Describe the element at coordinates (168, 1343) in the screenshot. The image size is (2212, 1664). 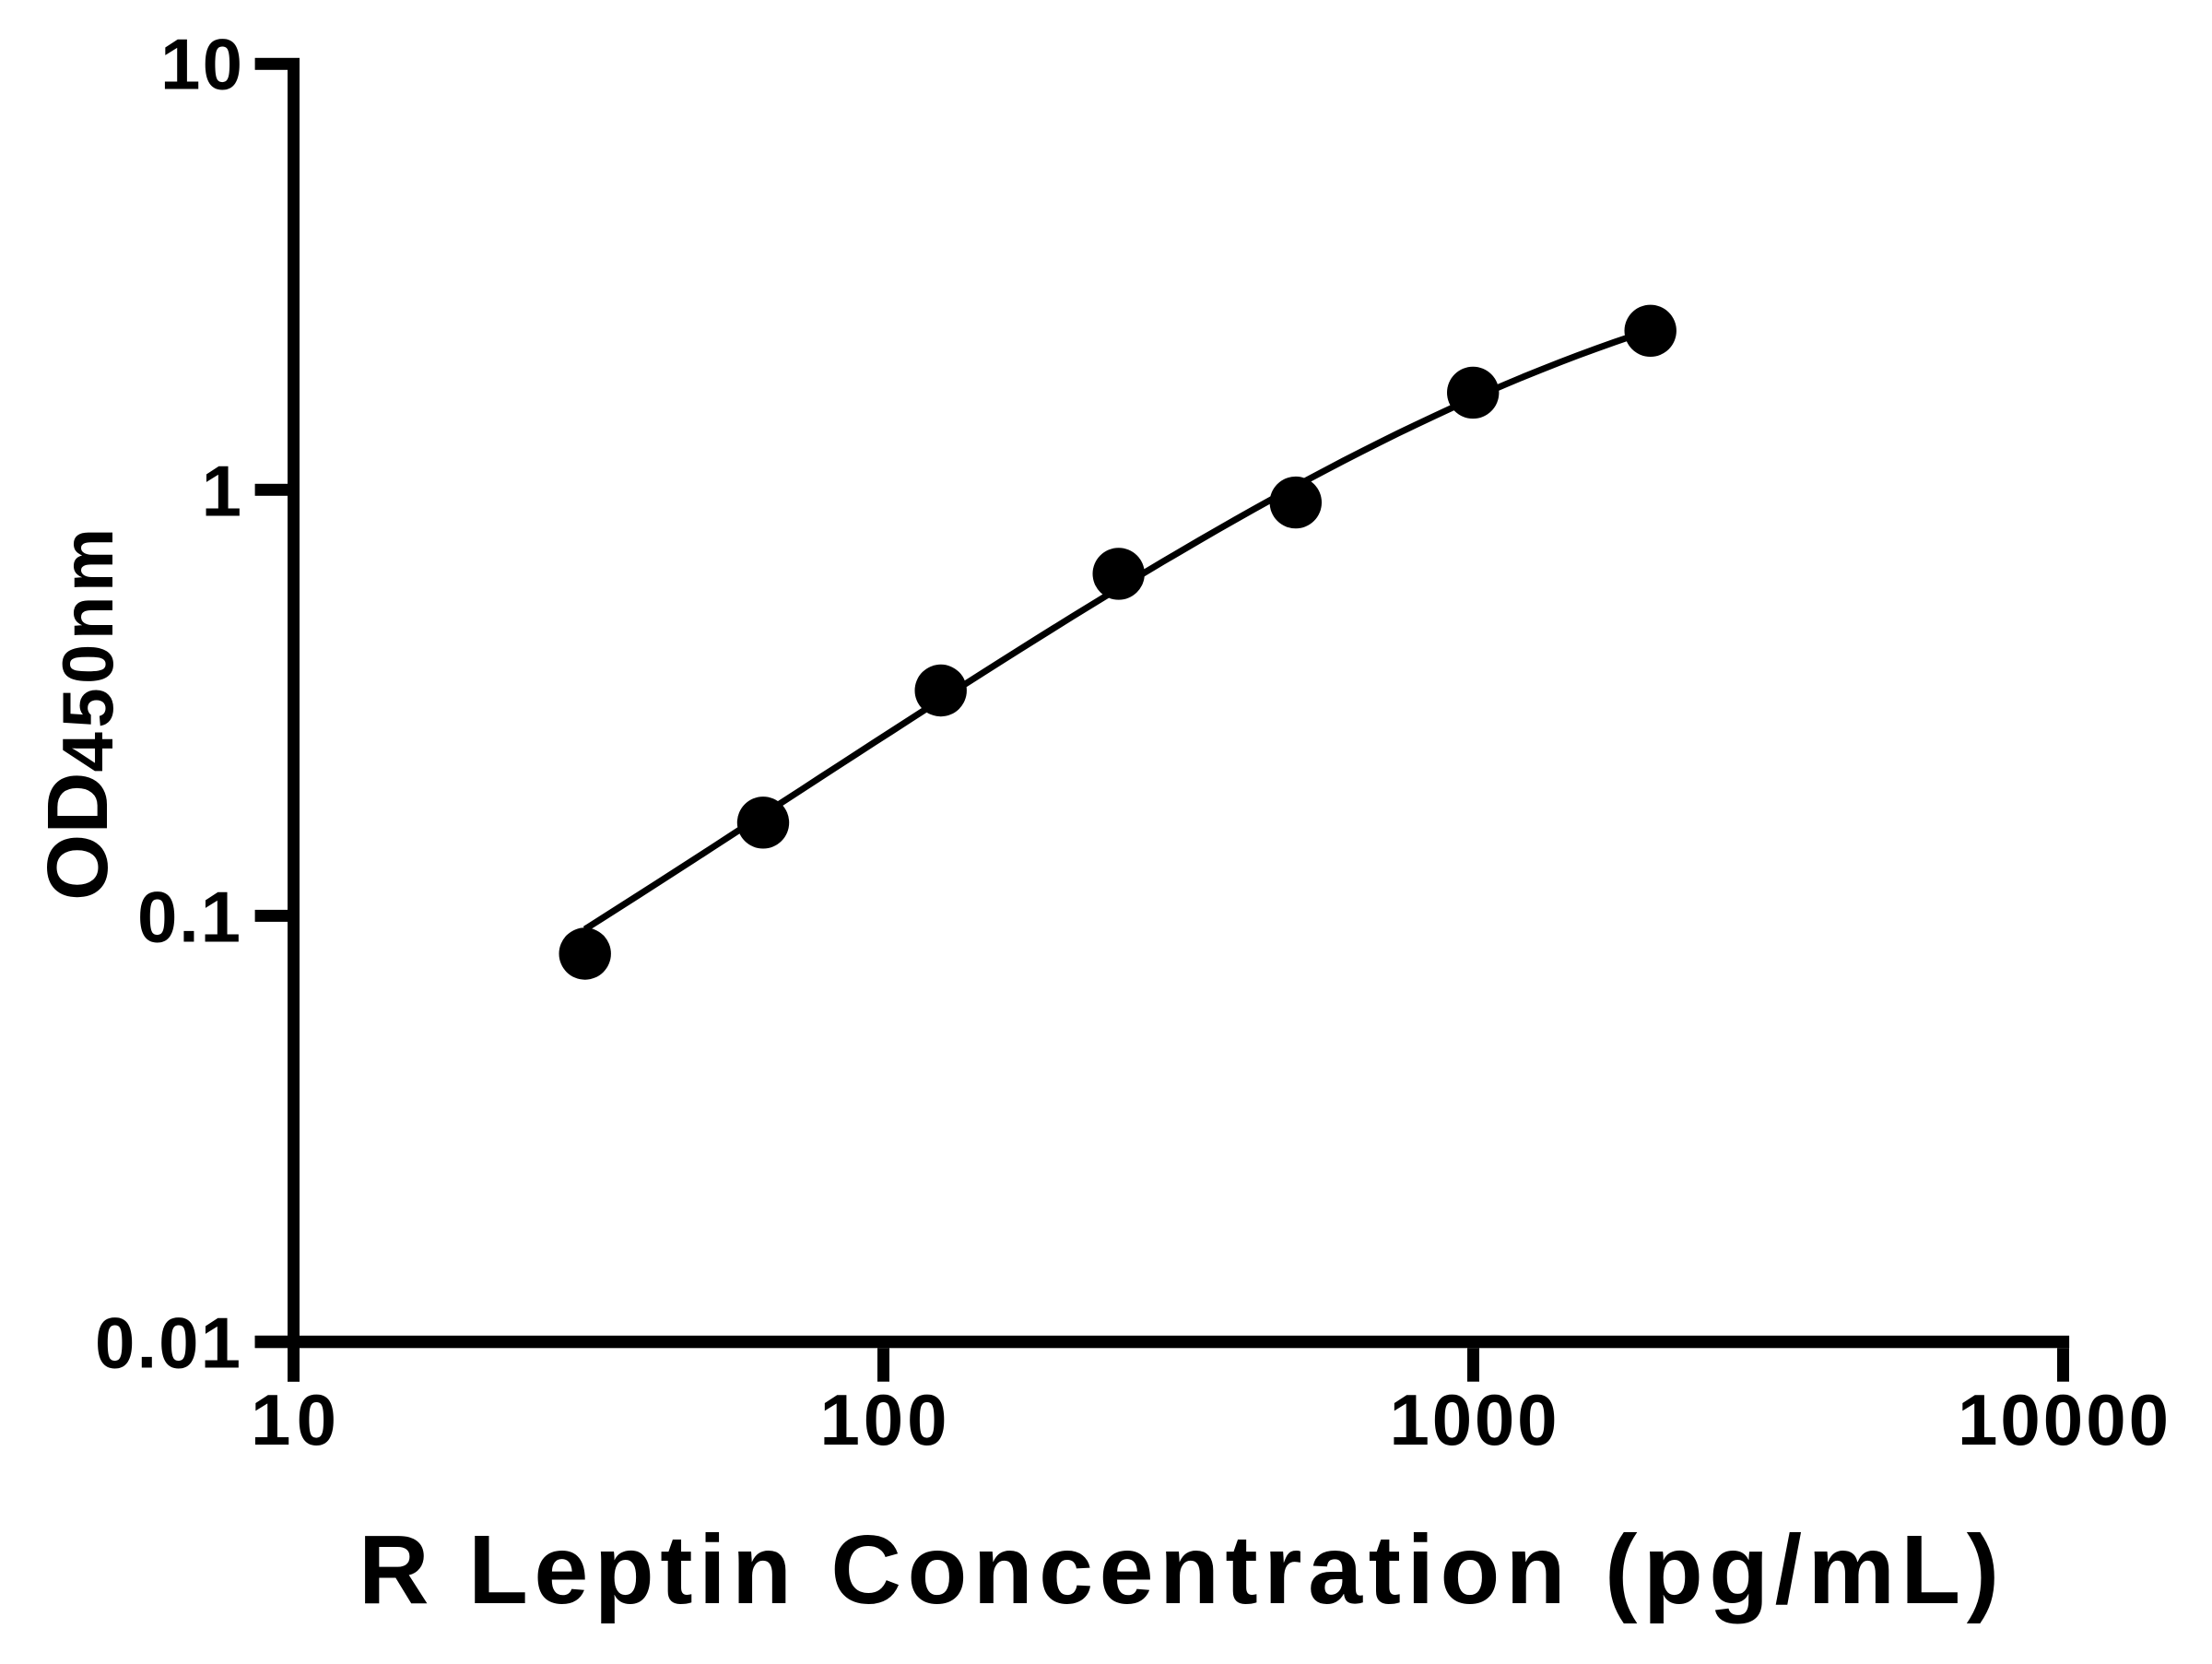
I see `svg-text: 0.01` at that location.